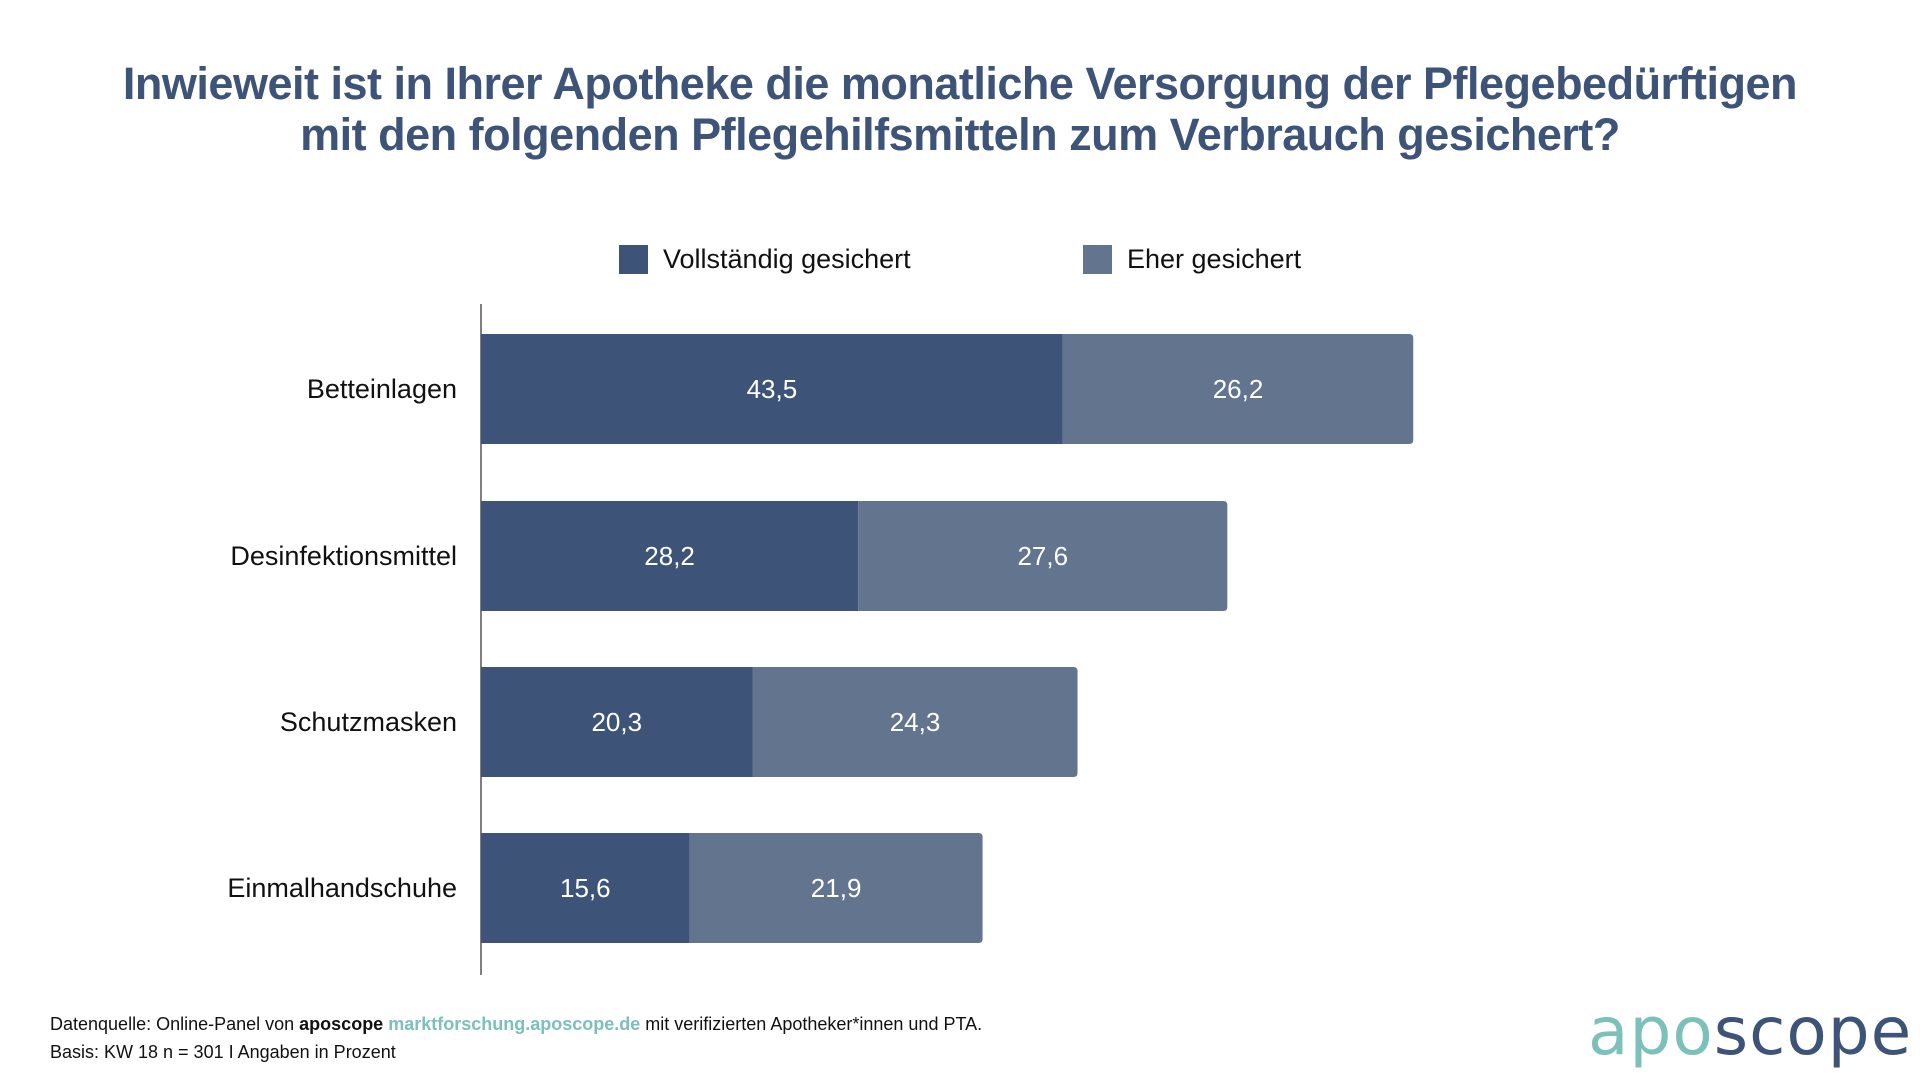  I want to click on footer-source-prefix: Datenquelle: Online-Panel von, so click(175, 1024).